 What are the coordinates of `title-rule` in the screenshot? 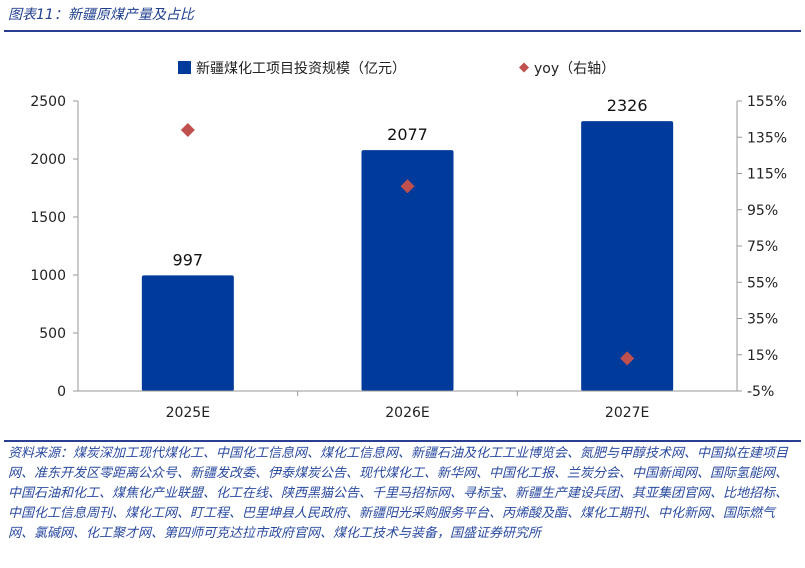 It's located at (402, 31).